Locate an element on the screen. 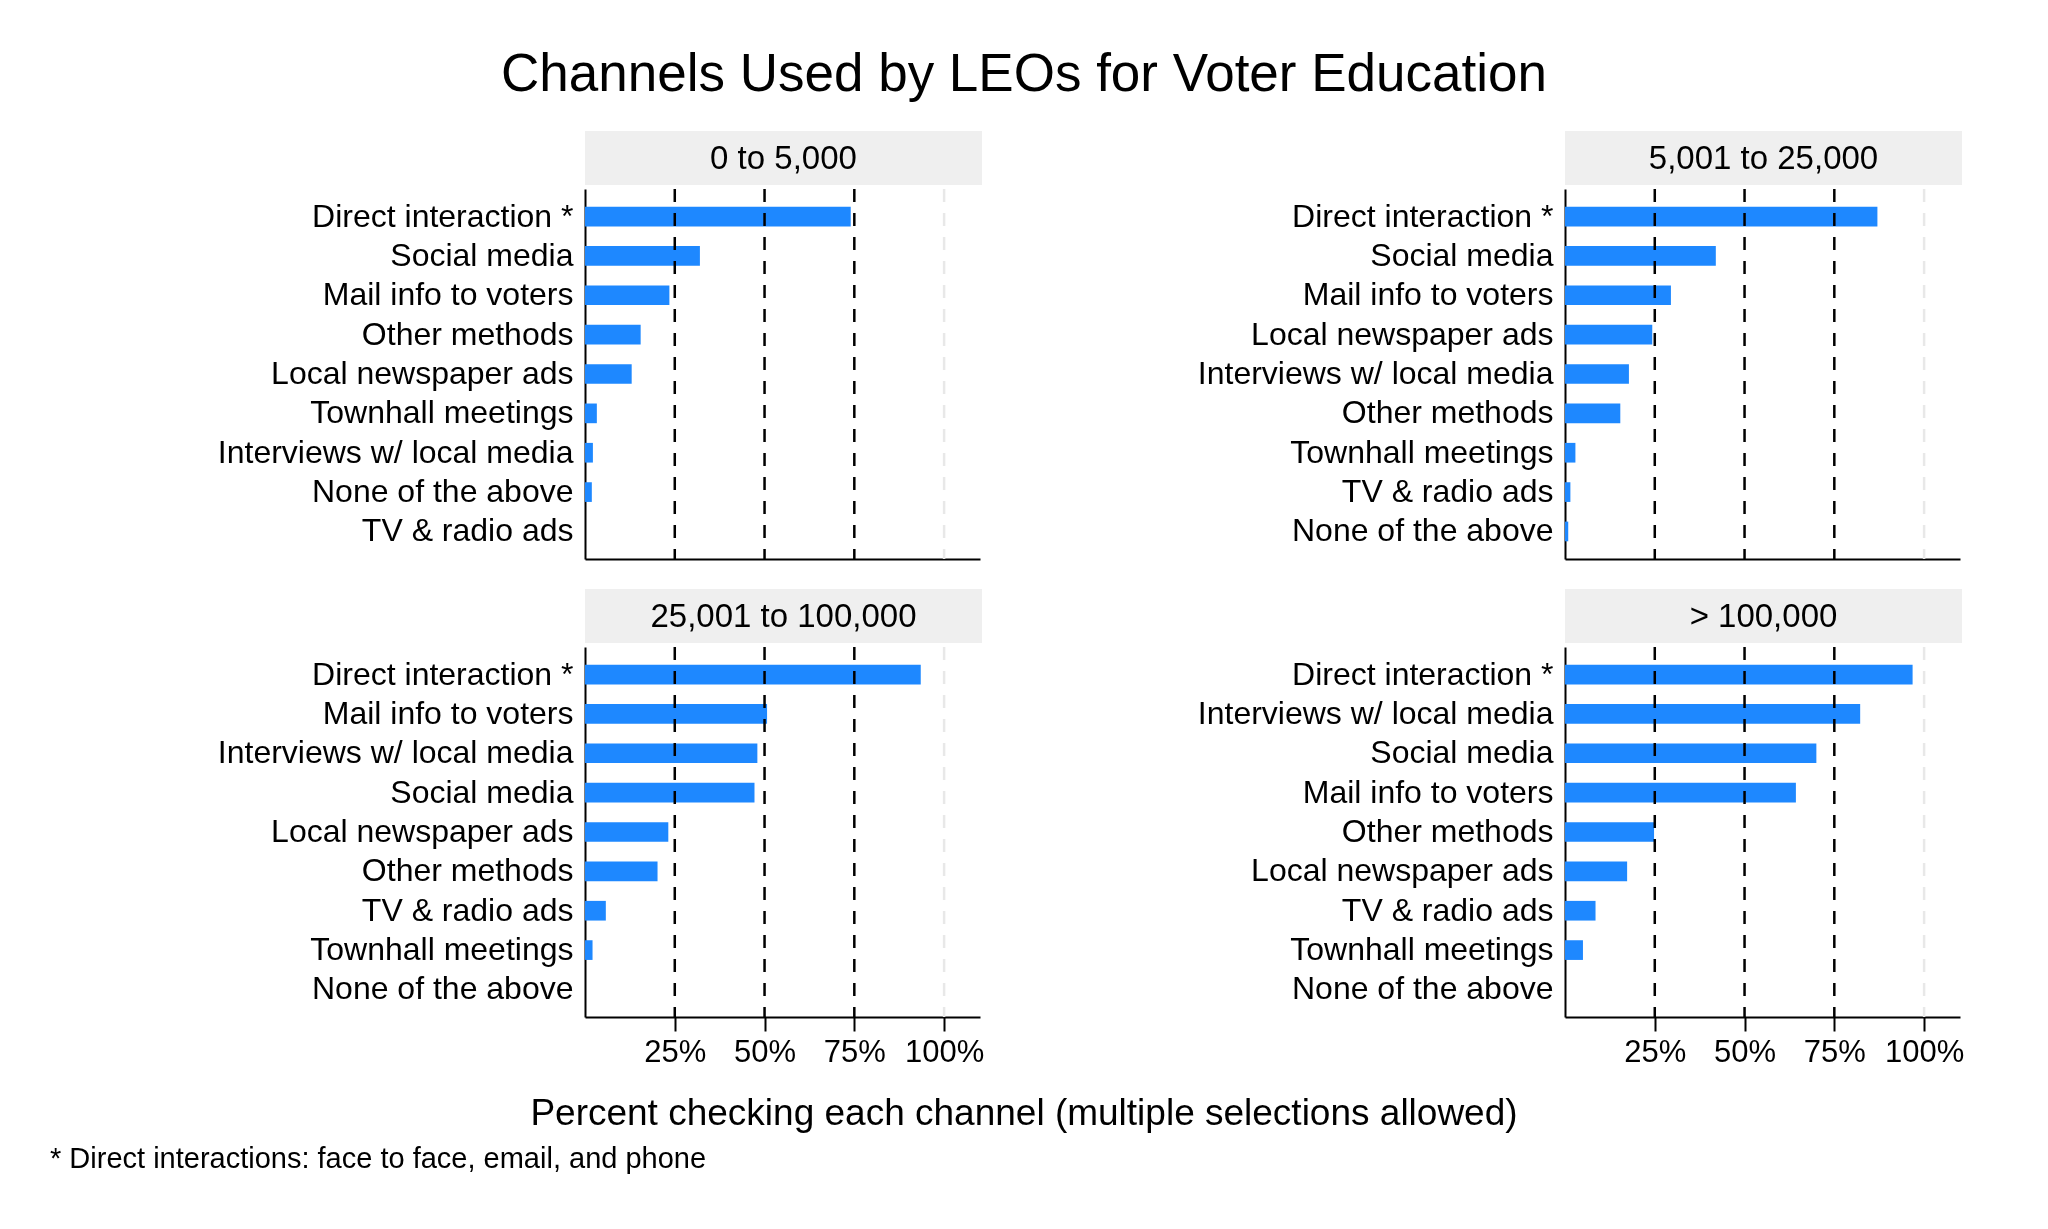  text: Channels Used by LEOs for Voter Education is located at coordinates (1024, 72).